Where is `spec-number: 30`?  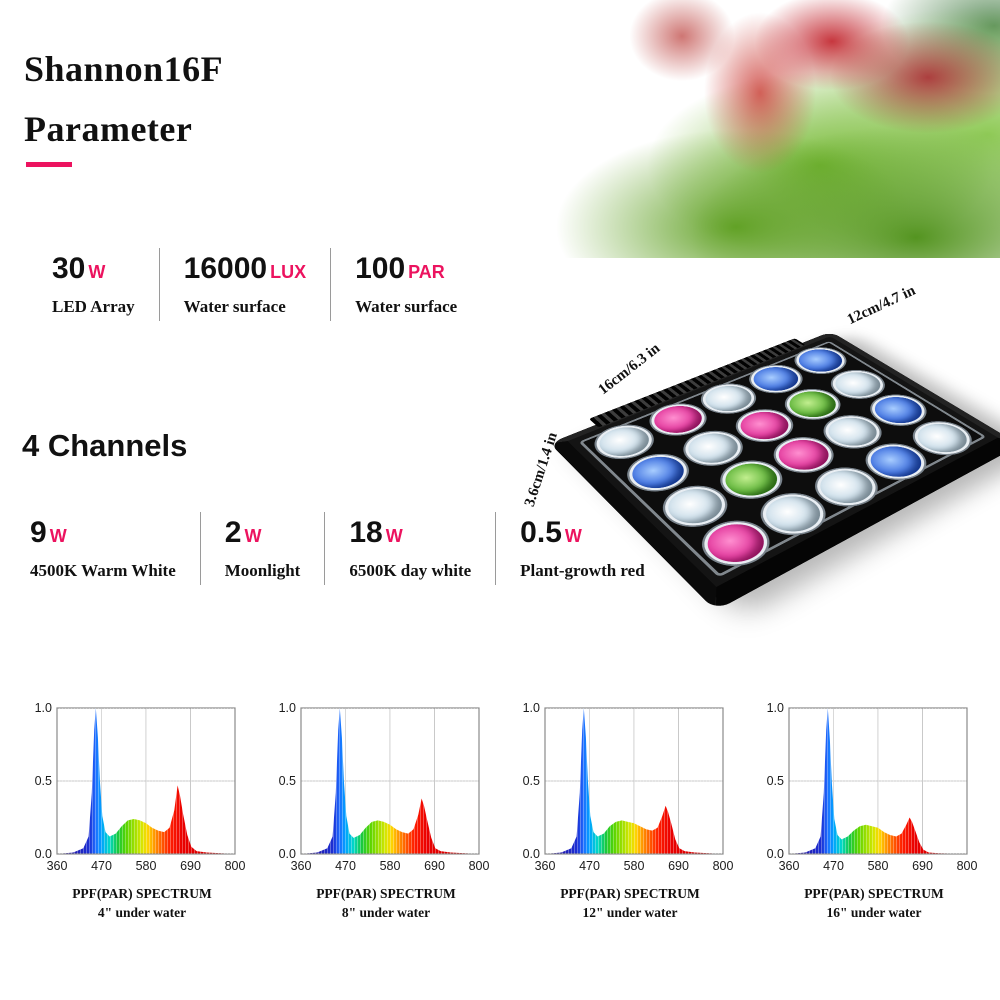
spec-number: 30 is located at coordinates (69, 268).